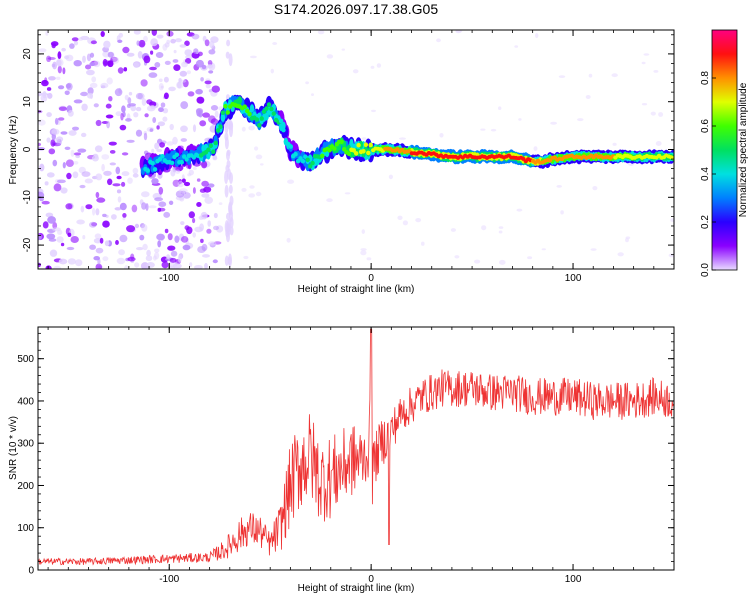 Image resolution: width=750 pixels, height=600 pixels. What do you see at coordinates (573, 579) in the screenshot?
I see `x-tick-label: 100` at bounding box center [573, 579].